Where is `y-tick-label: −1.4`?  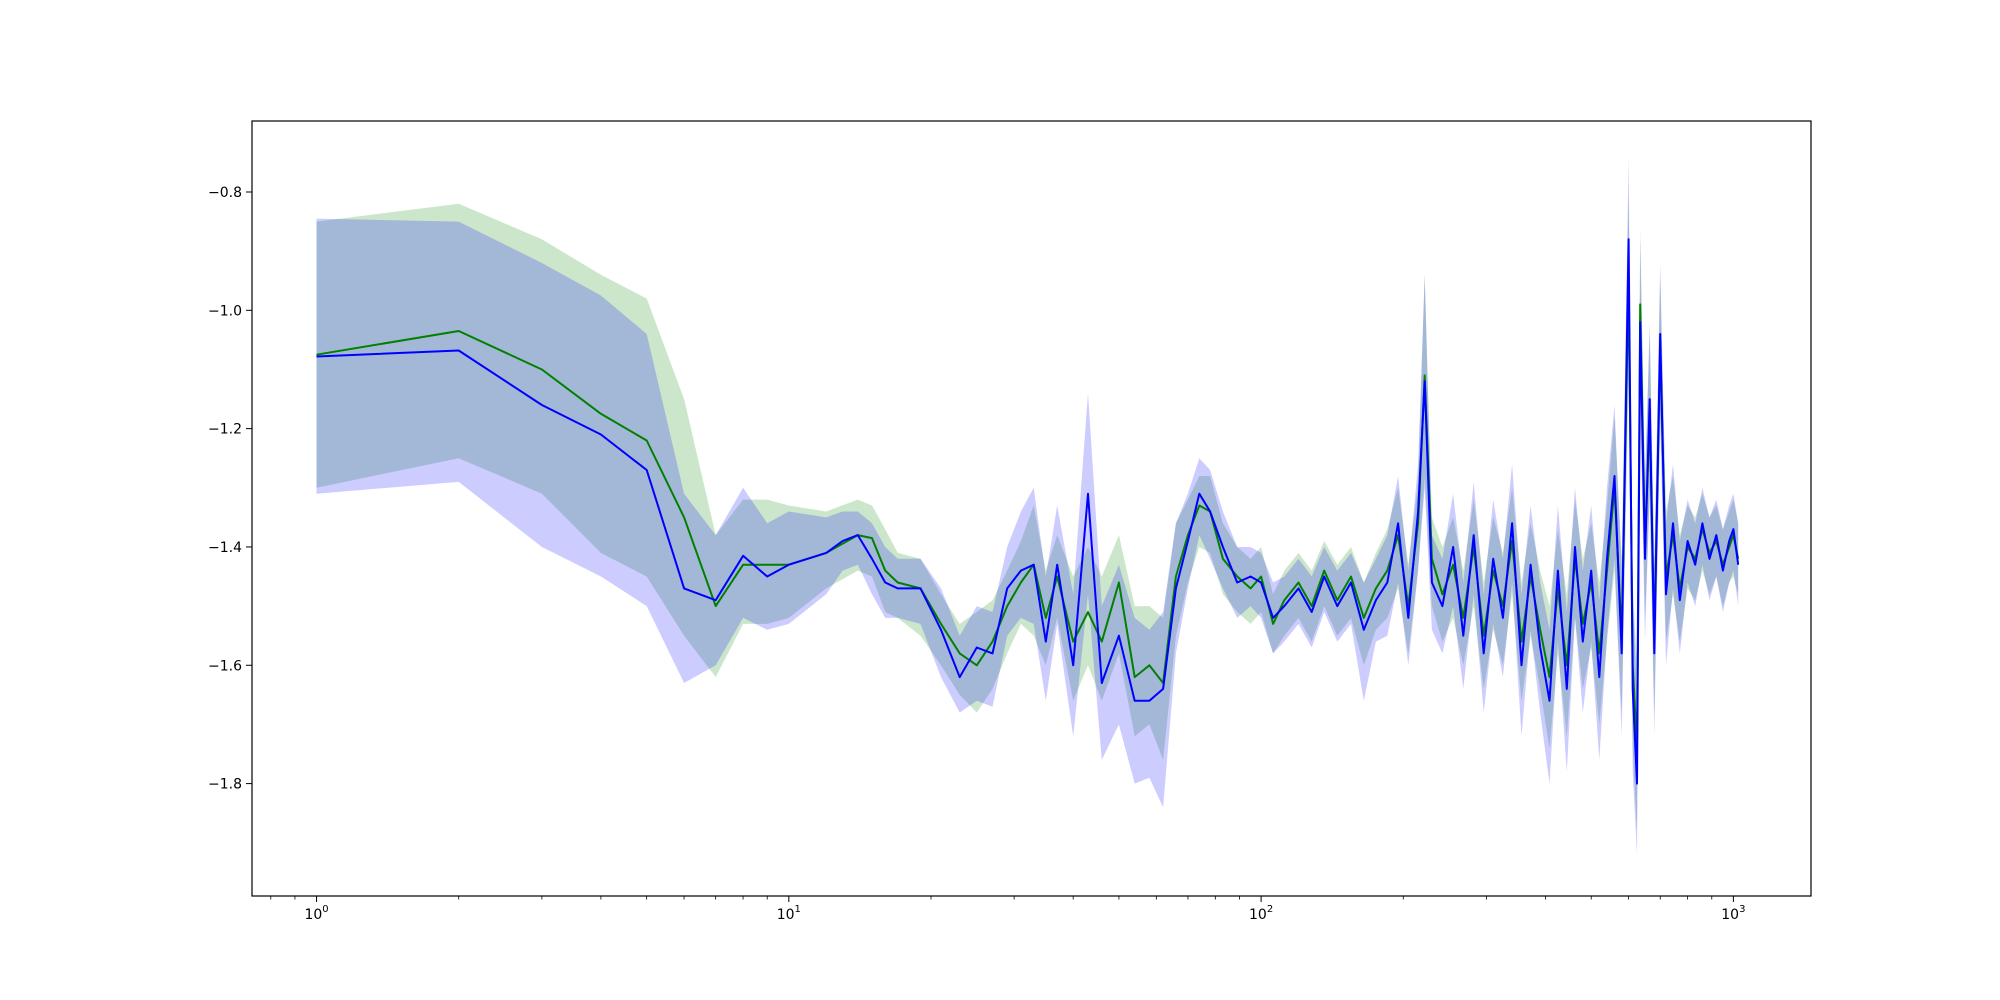 y-tick-label: −1.4 is located at coordinates (225, 548).